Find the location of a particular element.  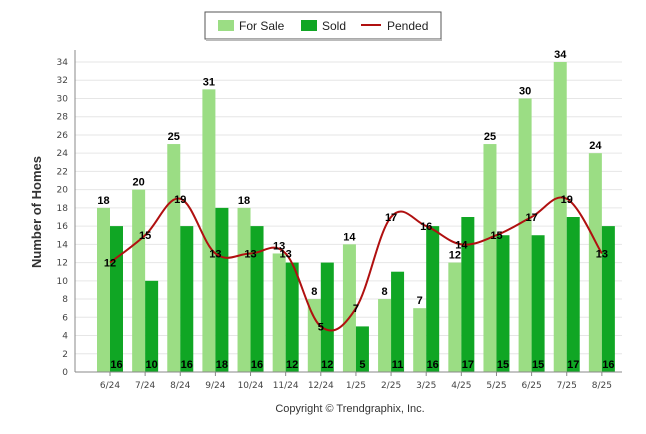

x-tick-label: 10/24 is located at coordinates (251, 386).